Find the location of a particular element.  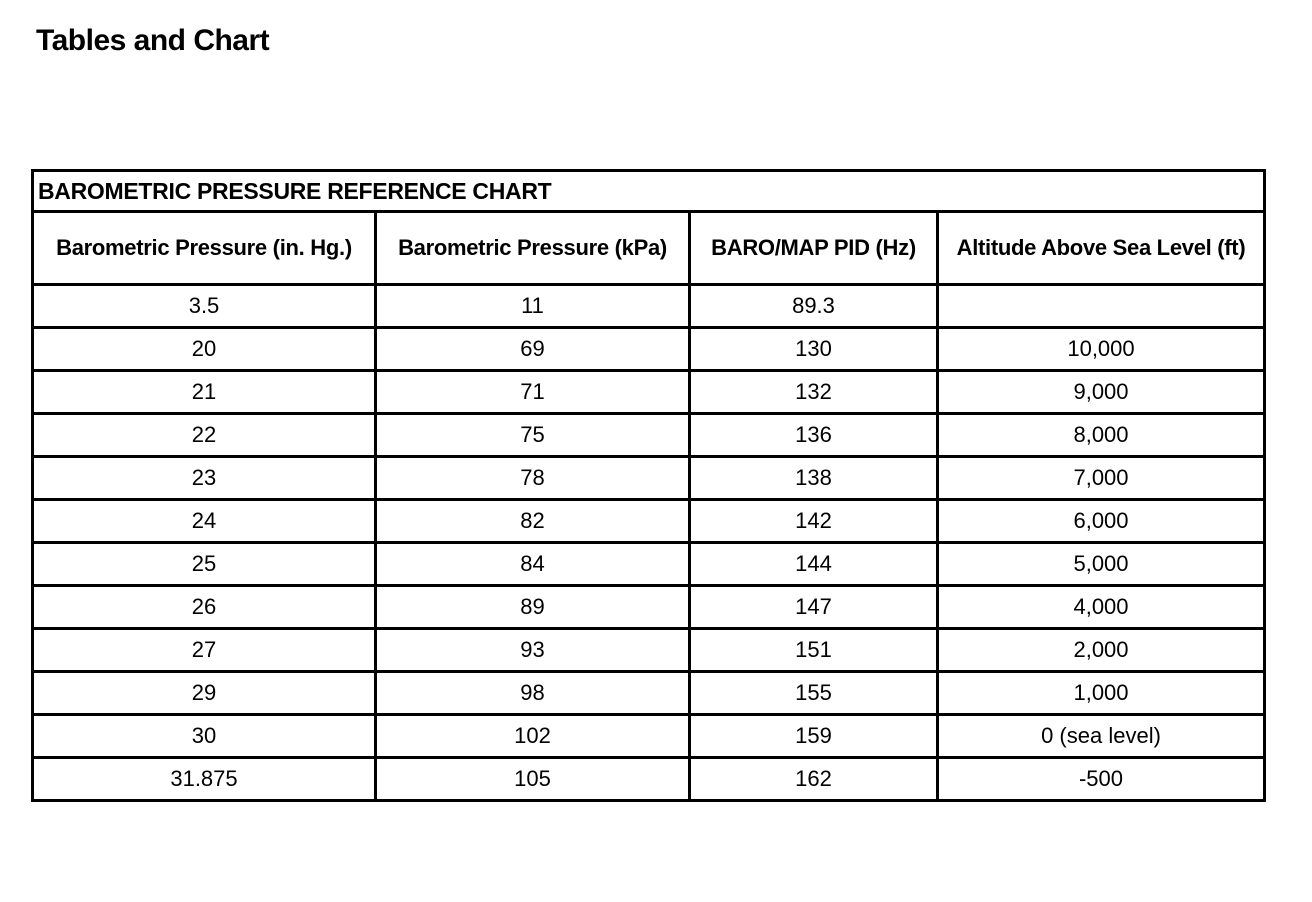

inhg-cell: 29 is located at coordinates (204, 693).